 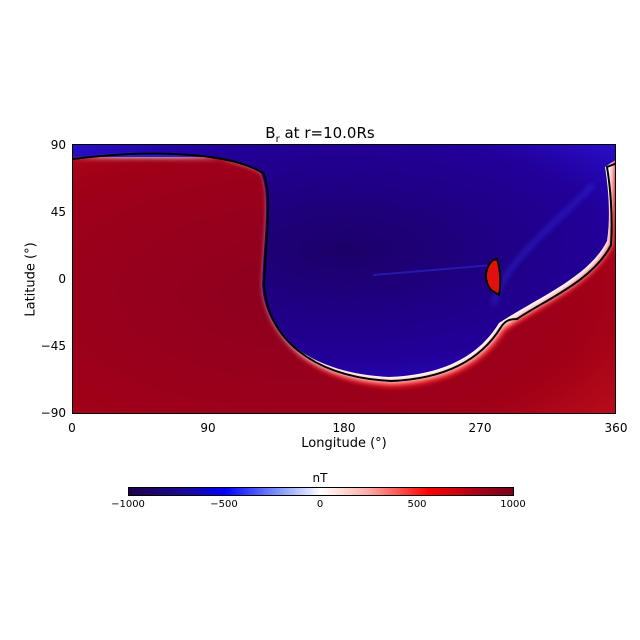 What do you see at coordinates (53, 413) in the screenshot?
I see `y-tick-minus90: −90` at bounding box center [53, 413].